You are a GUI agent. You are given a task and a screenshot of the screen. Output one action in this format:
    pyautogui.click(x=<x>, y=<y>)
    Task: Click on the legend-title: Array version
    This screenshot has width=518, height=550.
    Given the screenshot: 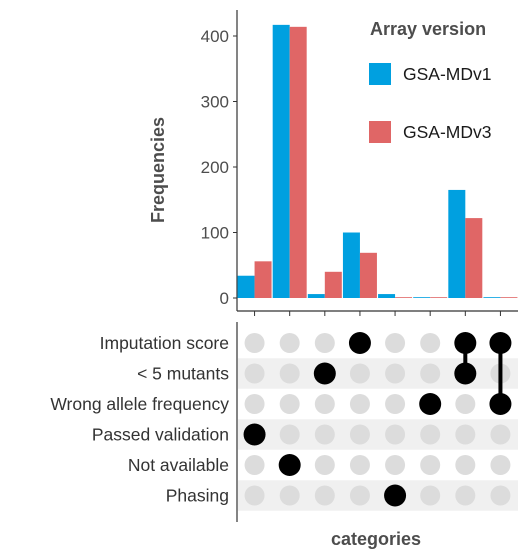 What is the action you would take?
    pyautogui.click(x=428, y=29)
    